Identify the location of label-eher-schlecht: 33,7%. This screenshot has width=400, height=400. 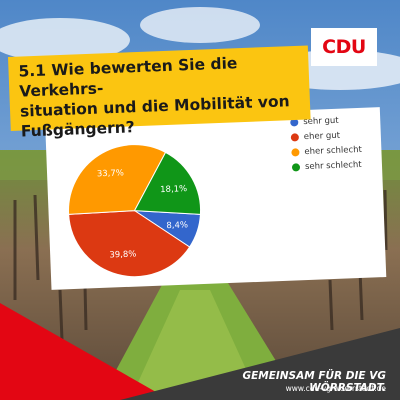
(110, 173).